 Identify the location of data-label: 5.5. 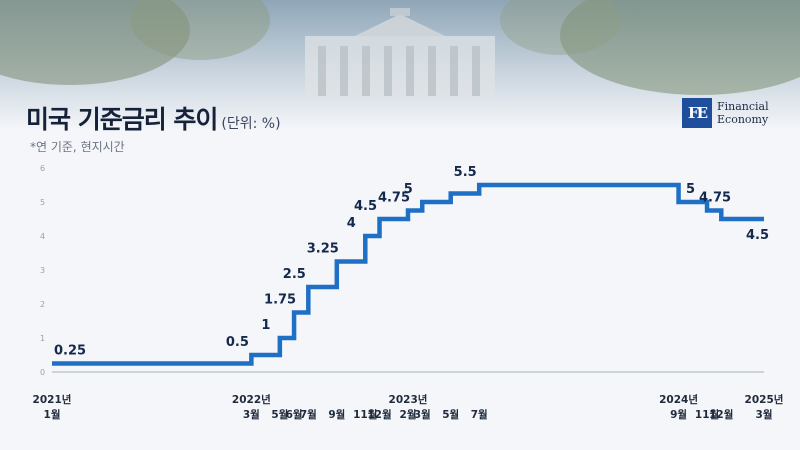
(465, 172).